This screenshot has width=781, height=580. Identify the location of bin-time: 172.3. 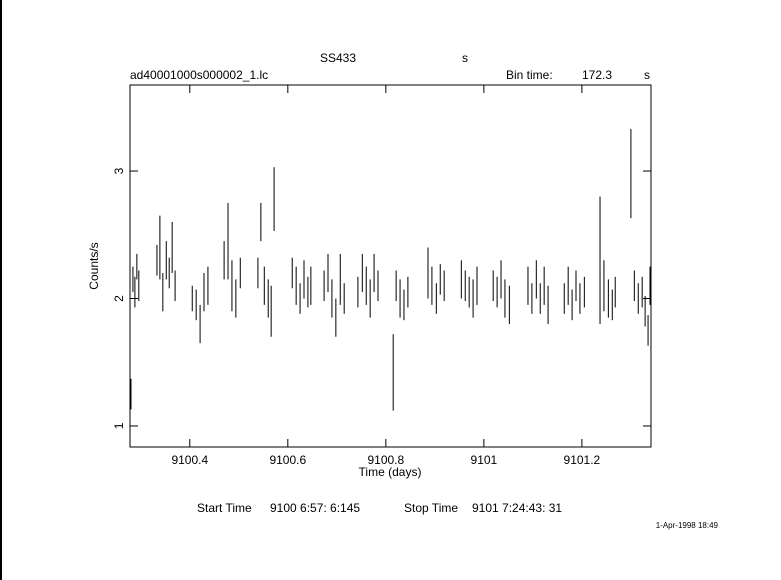
(597, 75).